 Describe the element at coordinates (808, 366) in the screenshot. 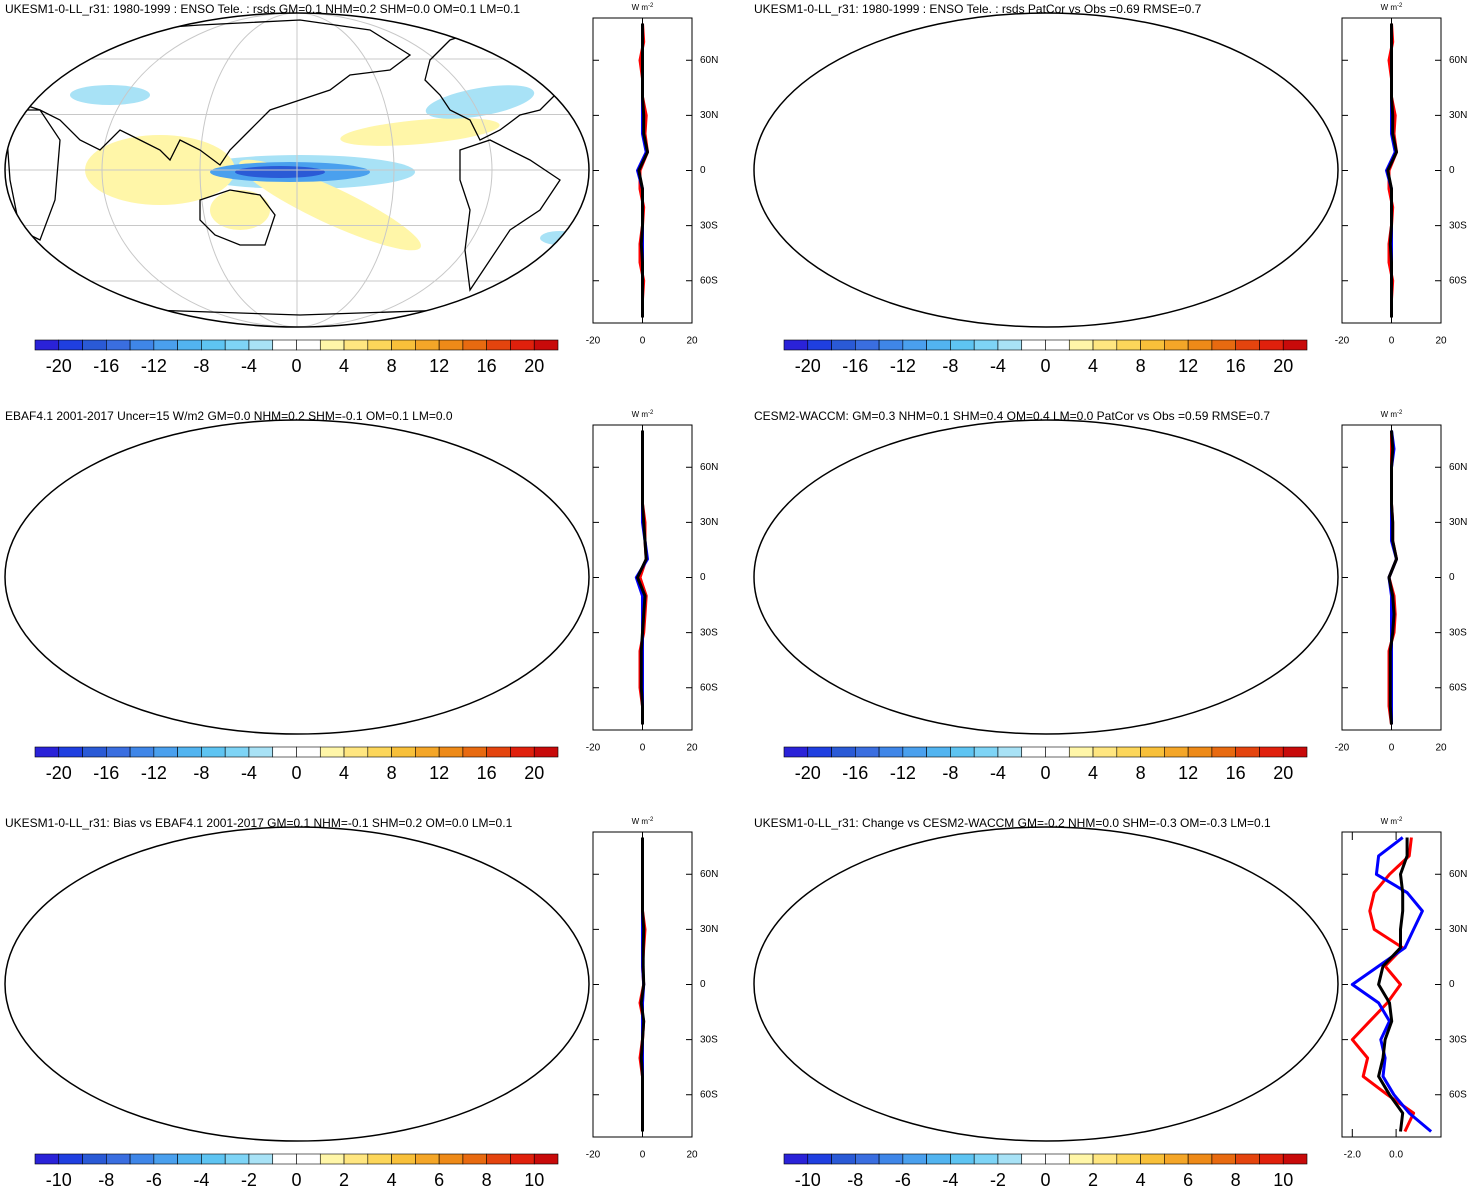

I see `colorbar-label: -20` at that location.